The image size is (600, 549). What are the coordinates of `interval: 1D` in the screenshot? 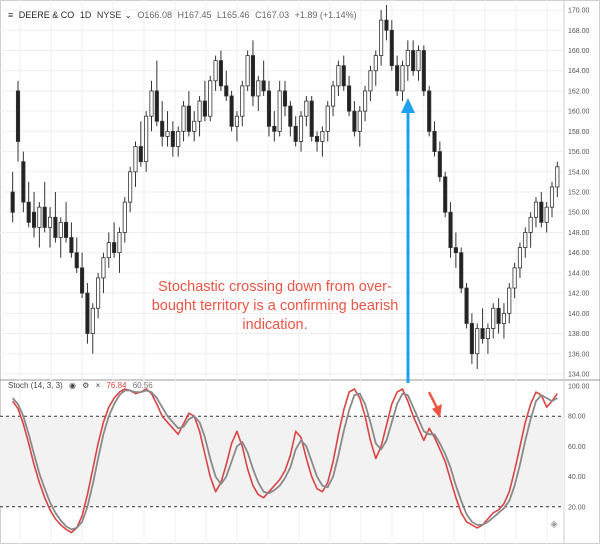 It's located at (85, 15).